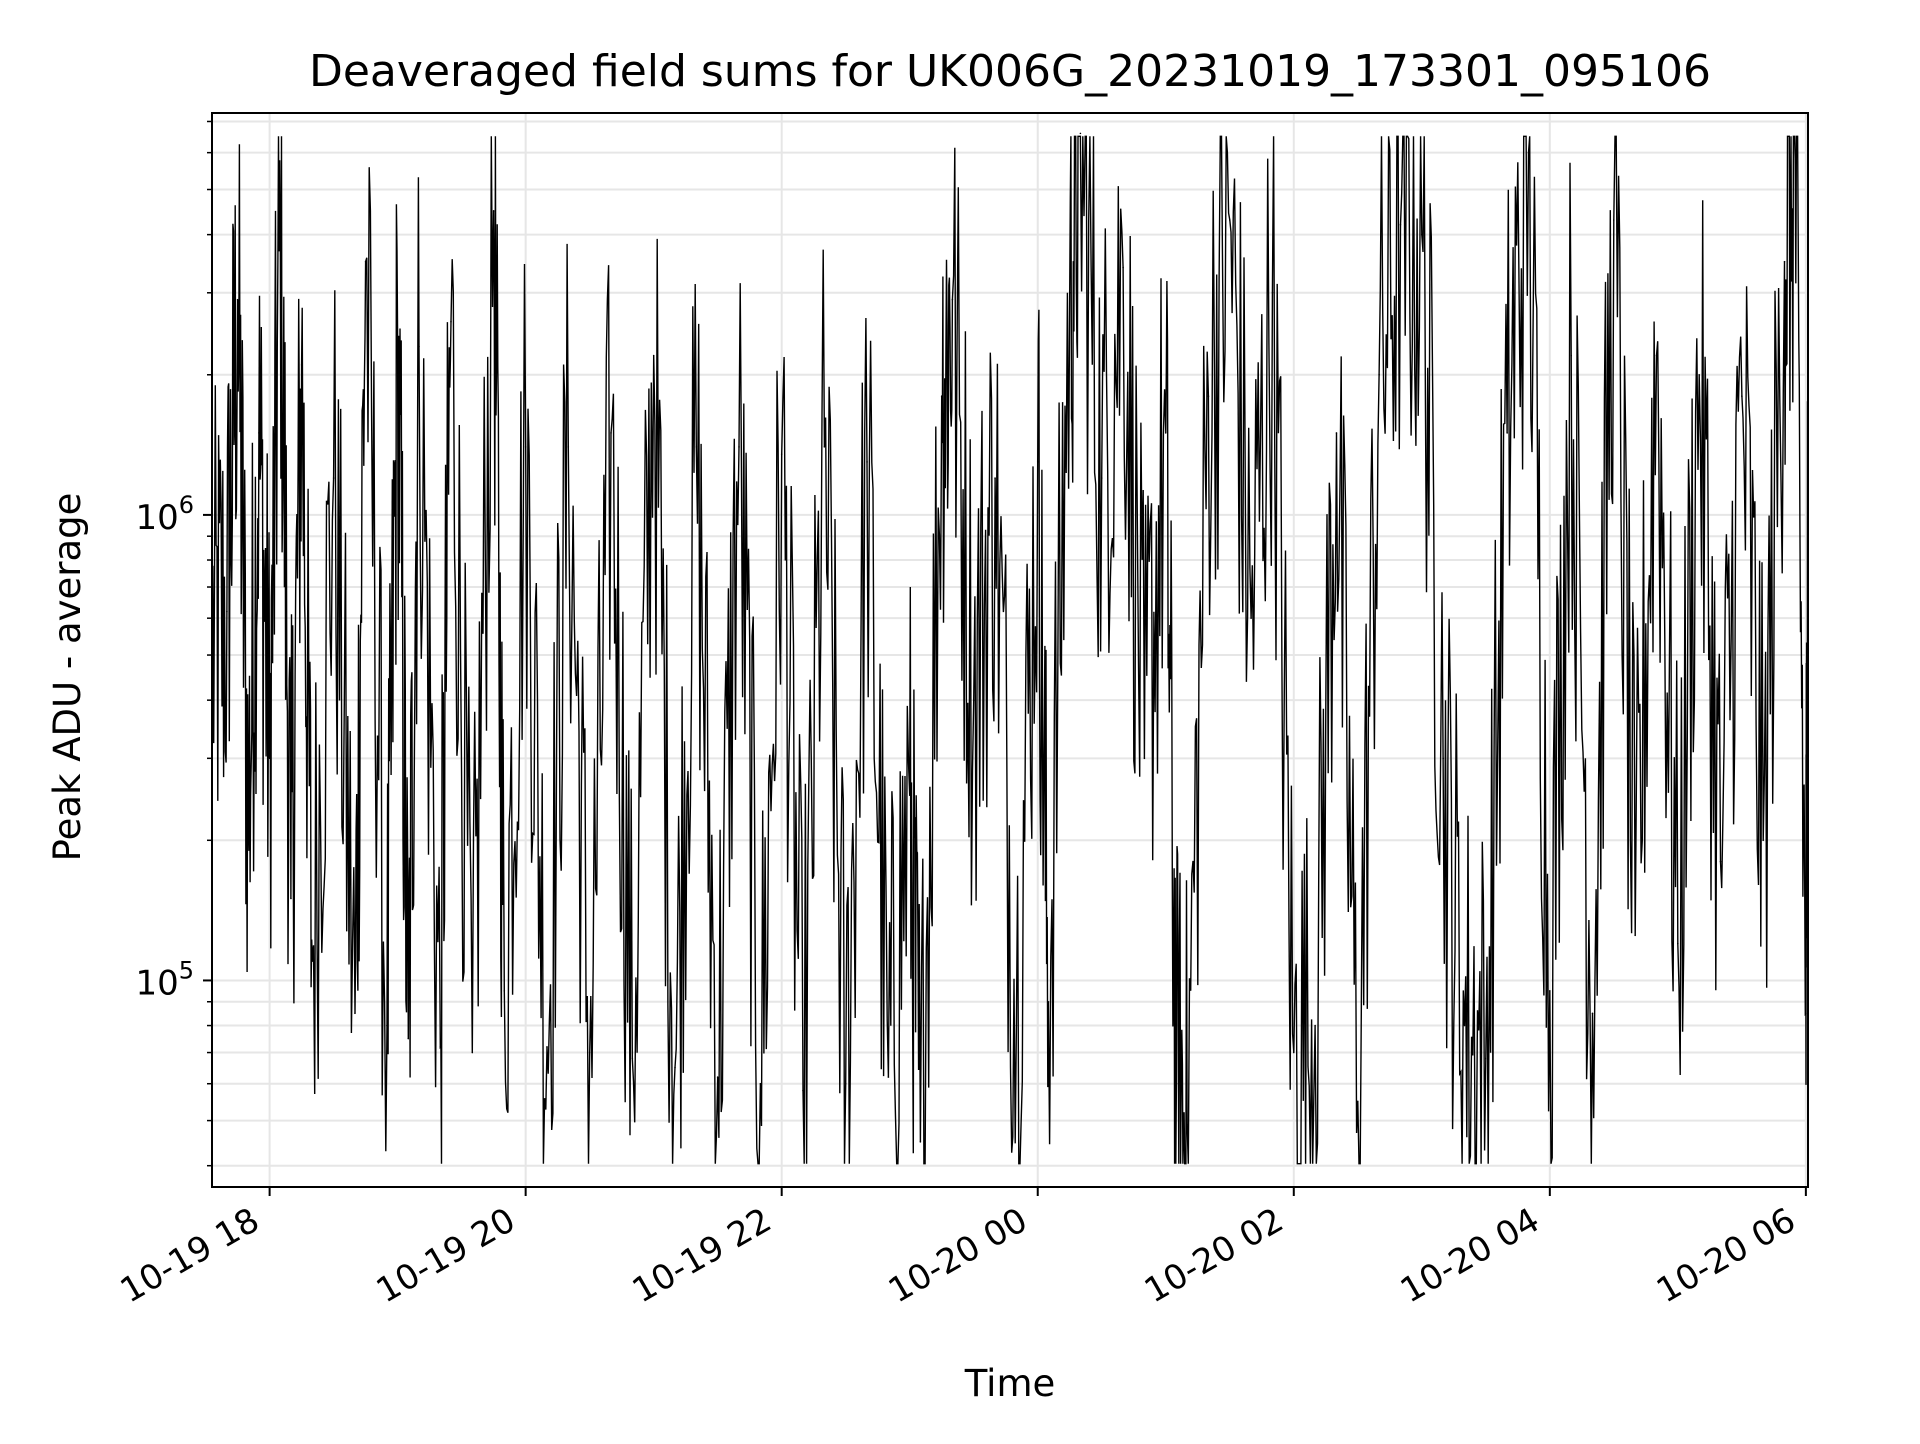  I want to click on y-tick-label-exponent: 6, so click(186, 505).